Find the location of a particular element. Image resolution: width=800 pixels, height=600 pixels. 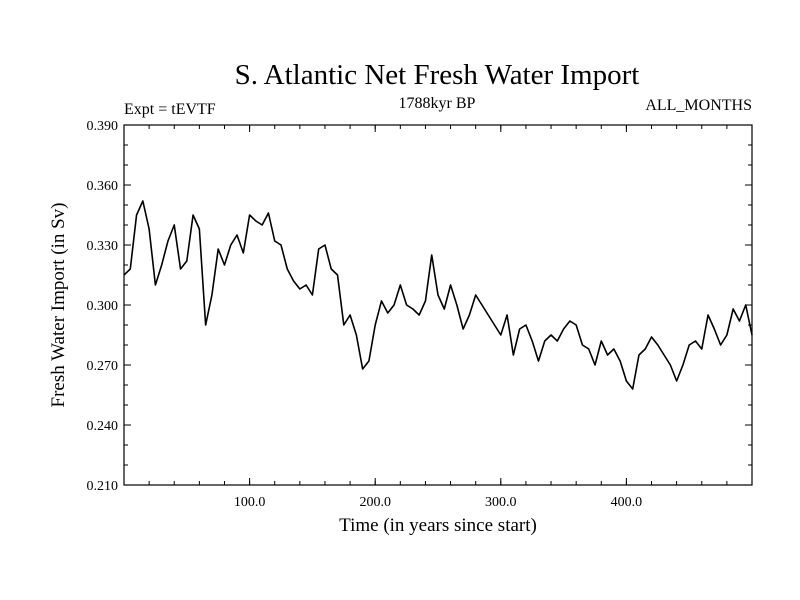

y-tick-label: 0.390 is located at coordinates (103, 126).